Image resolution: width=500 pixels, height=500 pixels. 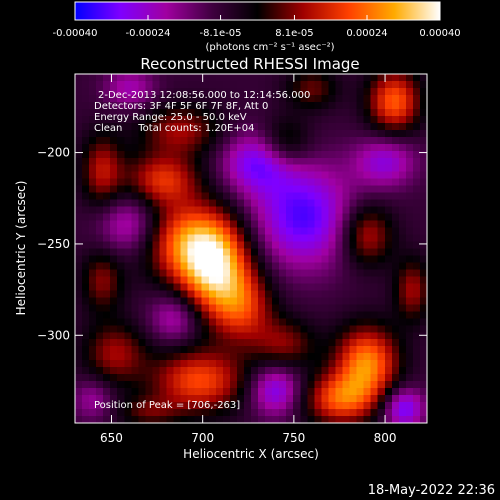 I want to click on colorbar-unit-label: (photons cm⁻² s⁻¹ asec⁻²), so click(x=269, y=47).